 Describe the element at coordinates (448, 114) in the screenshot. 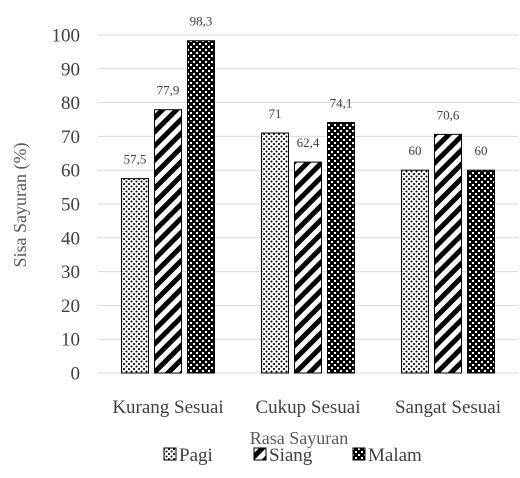

I see `data-label: 70,6` at that location.